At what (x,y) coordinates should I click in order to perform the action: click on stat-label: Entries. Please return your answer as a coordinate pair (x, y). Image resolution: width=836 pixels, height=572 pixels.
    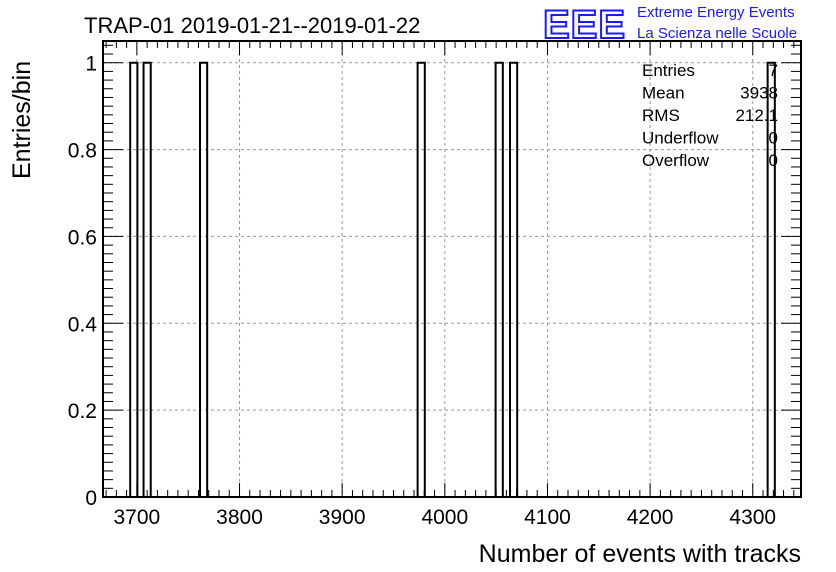
    Looking at the image, I should click on (668, 70).